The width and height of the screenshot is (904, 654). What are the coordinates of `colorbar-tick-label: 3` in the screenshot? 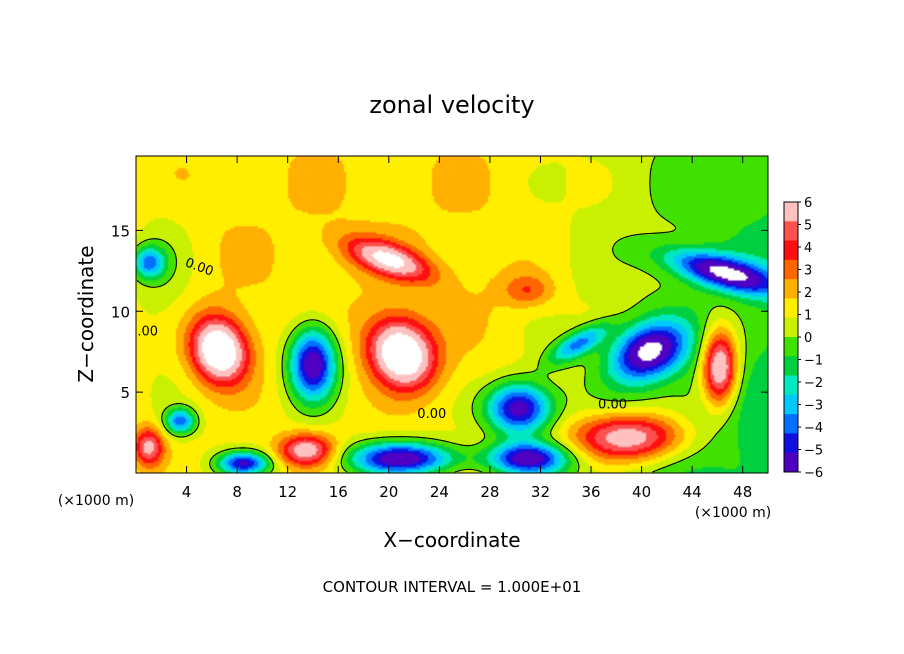 It's located at (808, 271).